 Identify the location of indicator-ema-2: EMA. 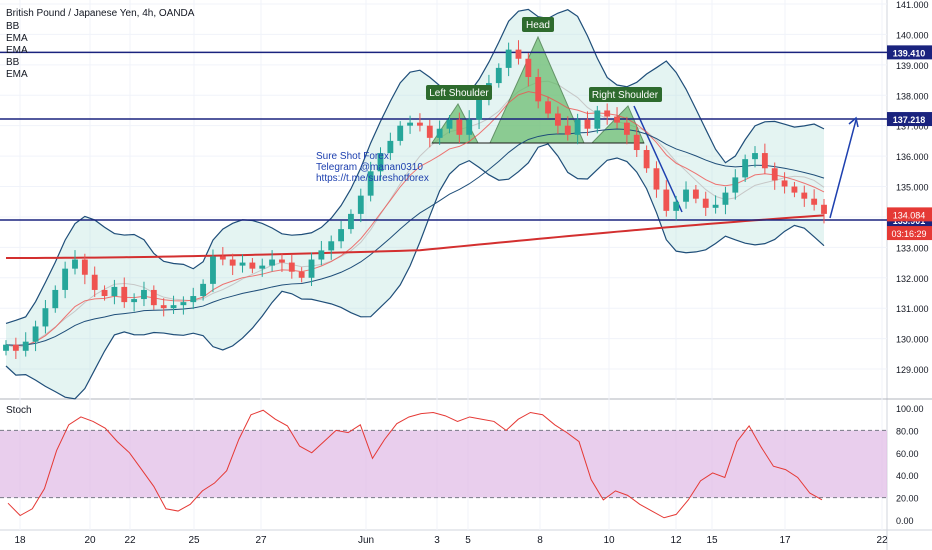
(17, 50).